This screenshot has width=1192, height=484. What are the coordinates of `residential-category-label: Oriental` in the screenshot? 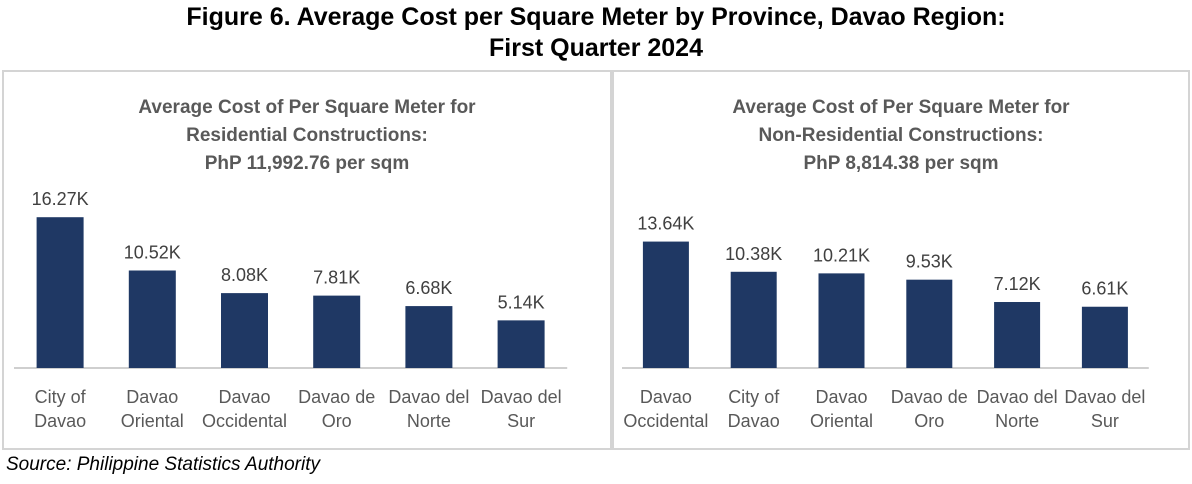 It's located at (152, 421).